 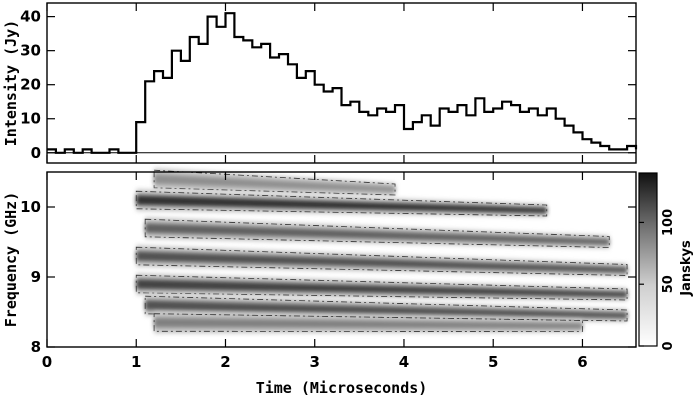 I want to click on intensity-tick-label: 20, so click(x=30, y=85).